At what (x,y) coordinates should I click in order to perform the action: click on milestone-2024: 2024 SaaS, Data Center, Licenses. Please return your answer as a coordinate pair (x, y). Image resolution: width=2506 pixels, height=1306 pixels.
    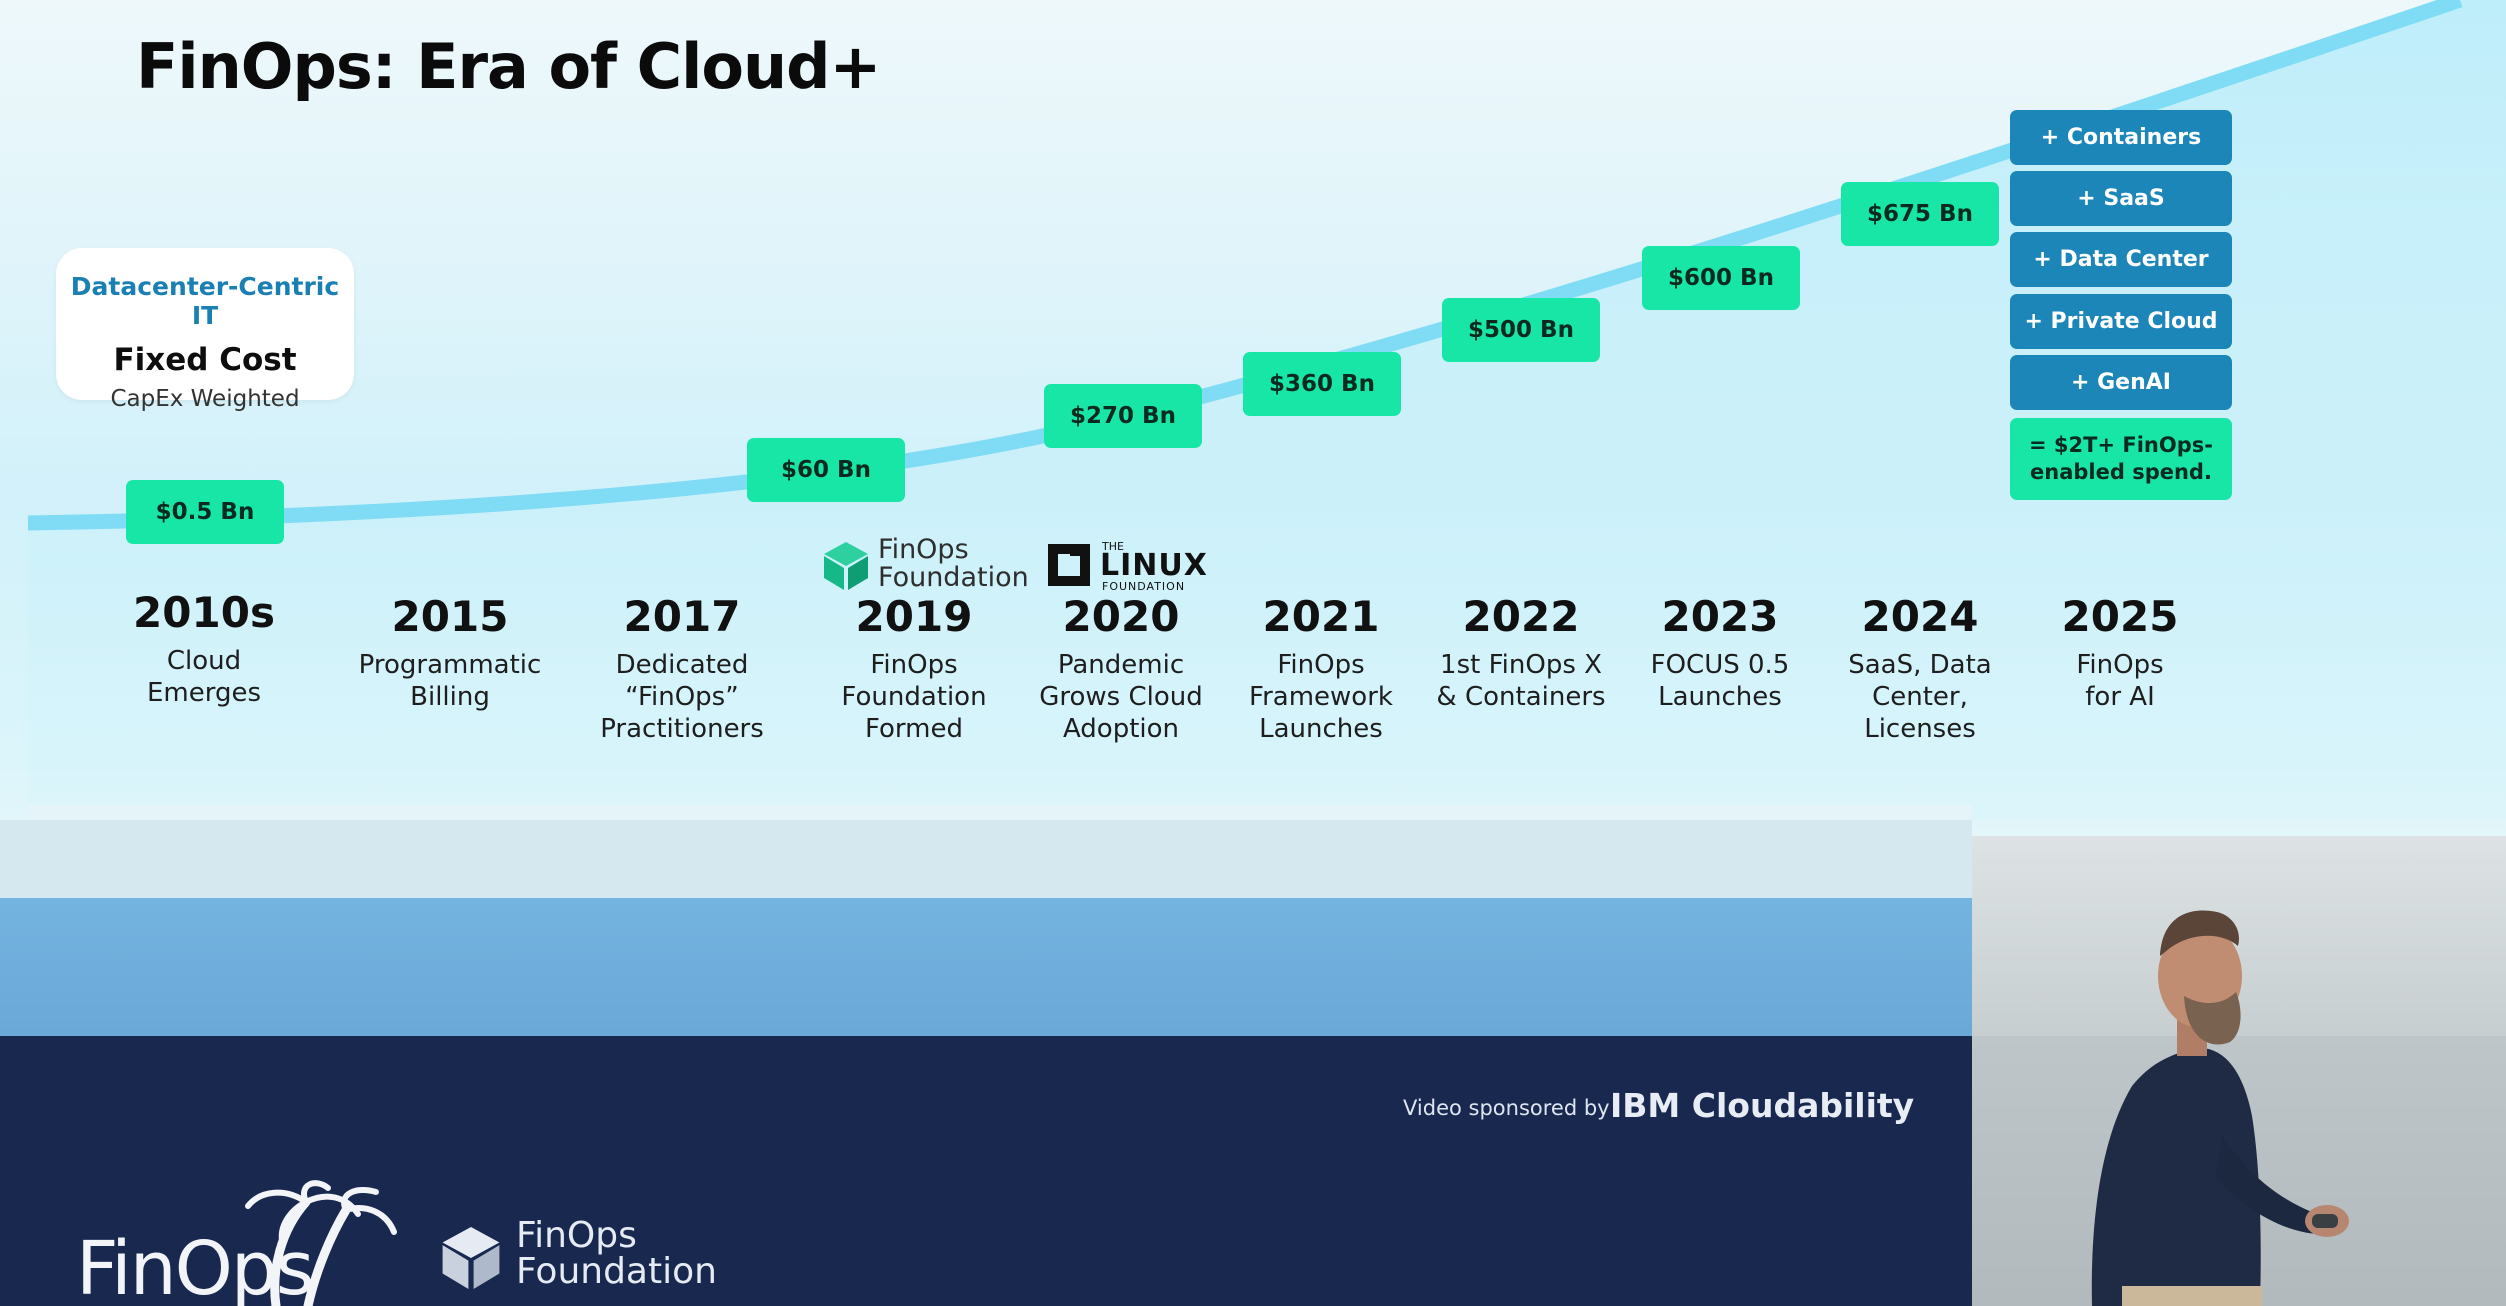
    Looking at the image, I should click on (1920, 668).